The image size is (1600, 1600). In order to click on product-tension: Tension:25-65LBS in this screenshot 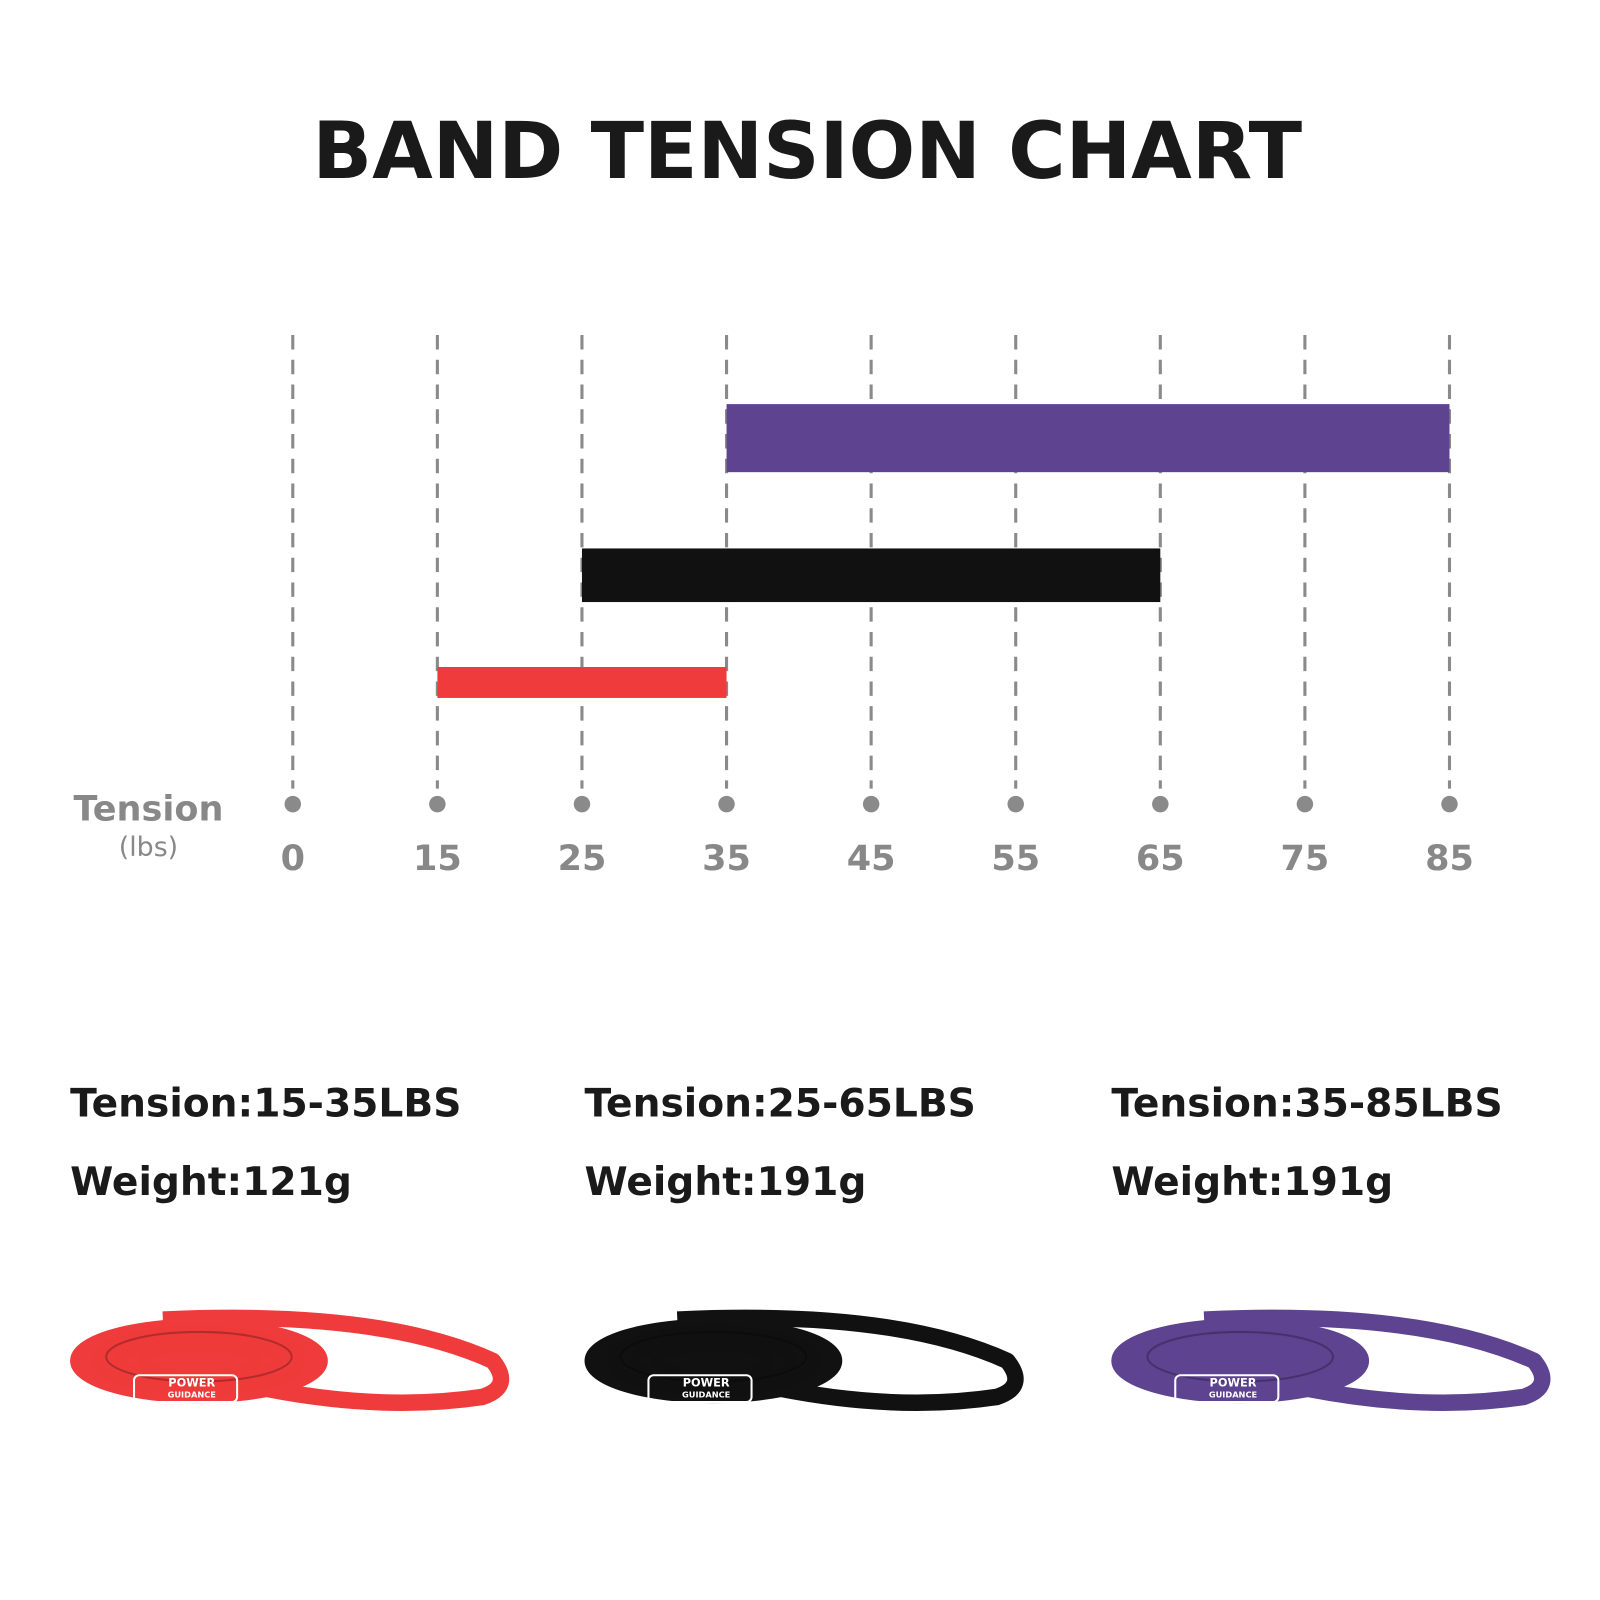, I will do `click(780, 1104)`.